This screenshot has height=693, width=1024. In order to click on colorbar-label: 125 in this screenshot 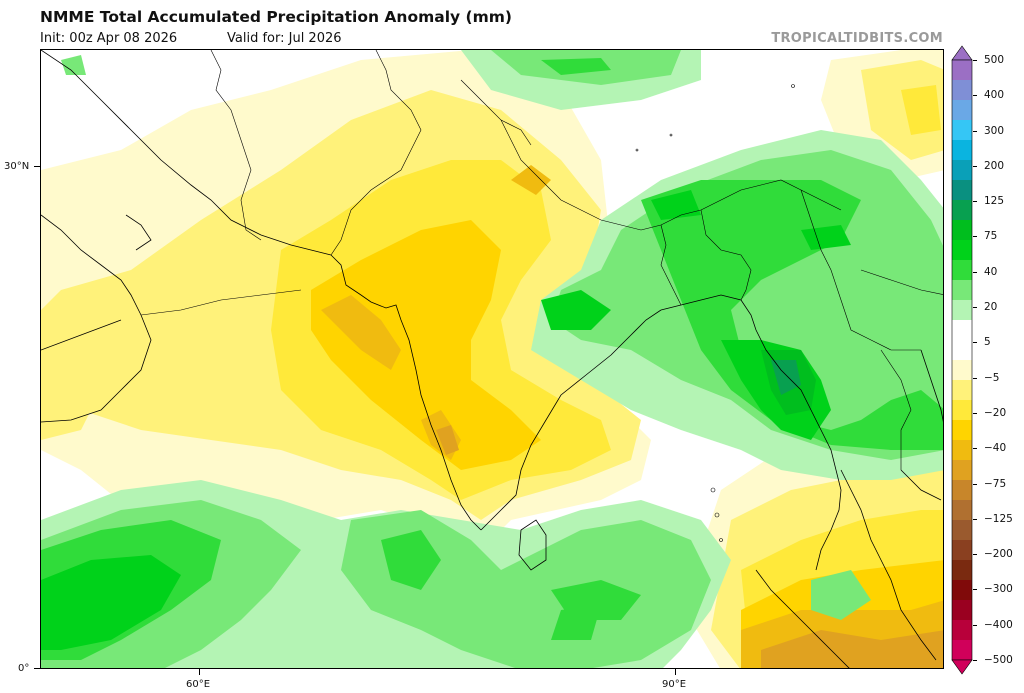, I will do `click(994, 201)`.